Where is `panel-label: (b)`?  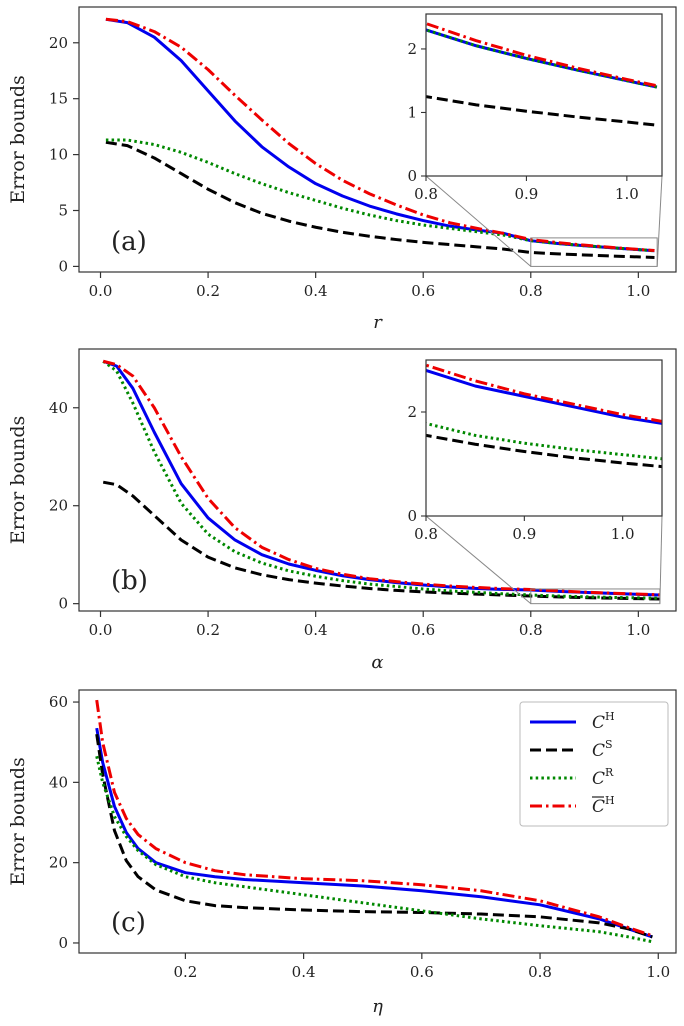
panel-label: (b) is located at coordinates (129, 581).